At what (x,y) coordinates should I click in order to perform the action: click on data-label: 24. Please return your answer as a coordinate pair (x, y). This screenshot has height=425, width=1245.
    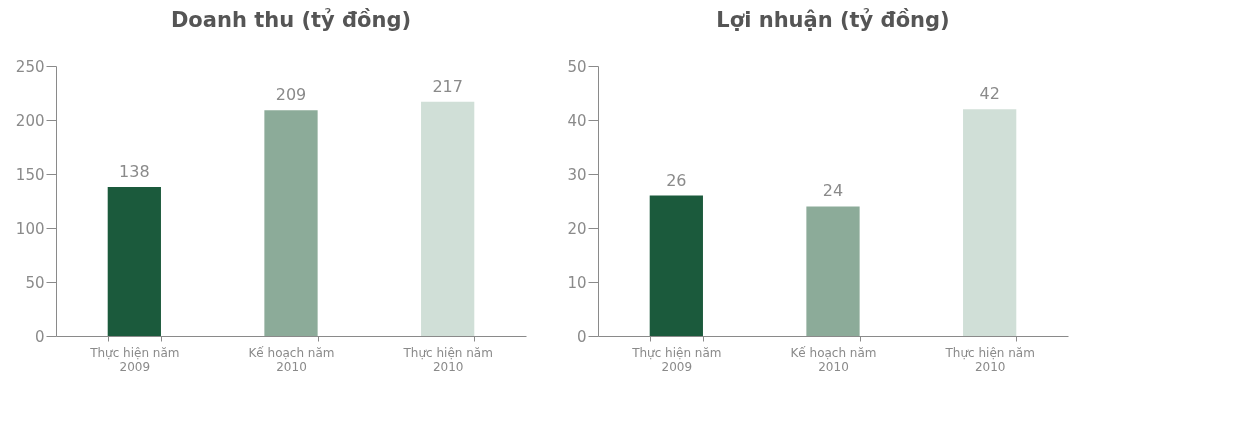
    Looking at the image, I should click on (833, 191).